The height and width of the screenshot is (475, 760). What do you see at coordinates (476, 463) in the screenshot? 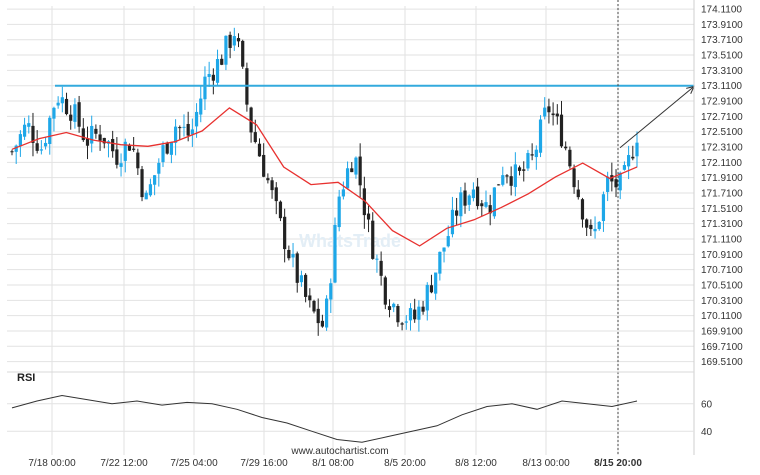
I see `x-tick-label: 8/8 12:00` at bounding box center [476, 463].